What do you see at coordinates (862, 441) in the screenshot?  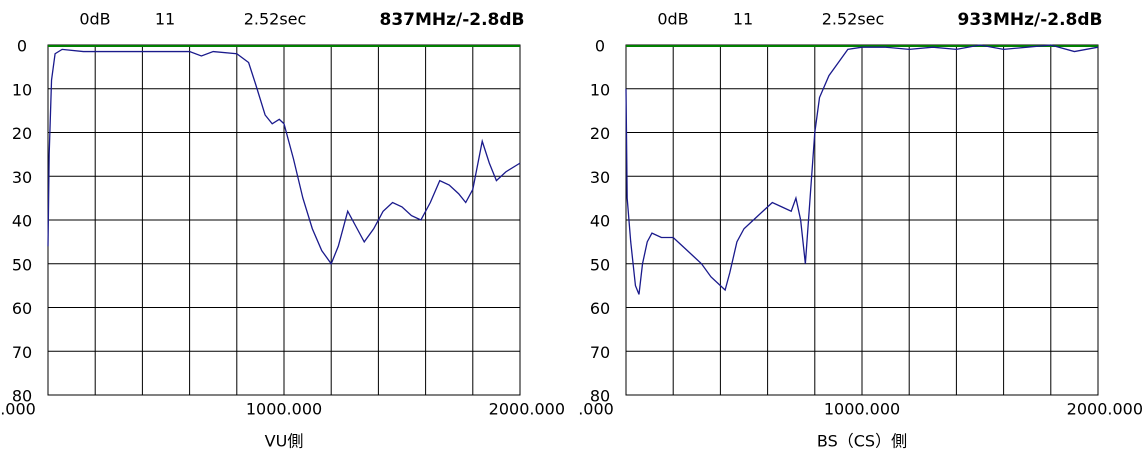 I see `caption: BS（CS）側` at bounding box center [862, 441].